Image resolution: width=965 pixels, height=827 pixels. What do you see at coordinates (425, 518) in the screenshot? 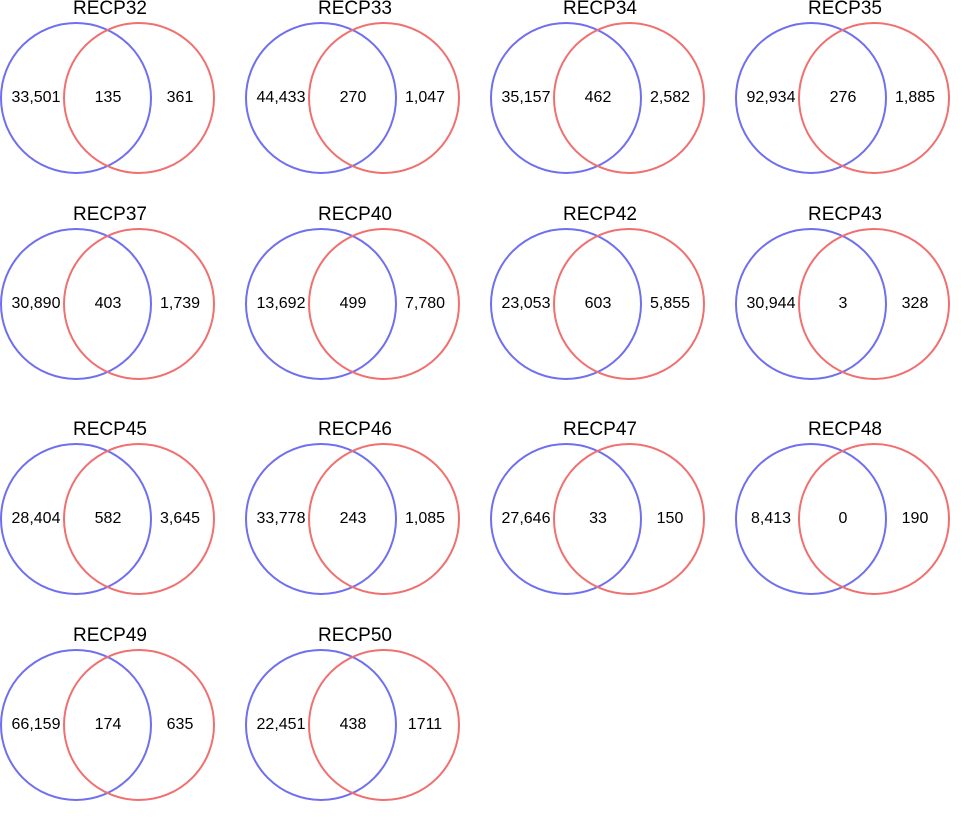
I see `right-only-count: 1,085` at bounding box center [425, 518].